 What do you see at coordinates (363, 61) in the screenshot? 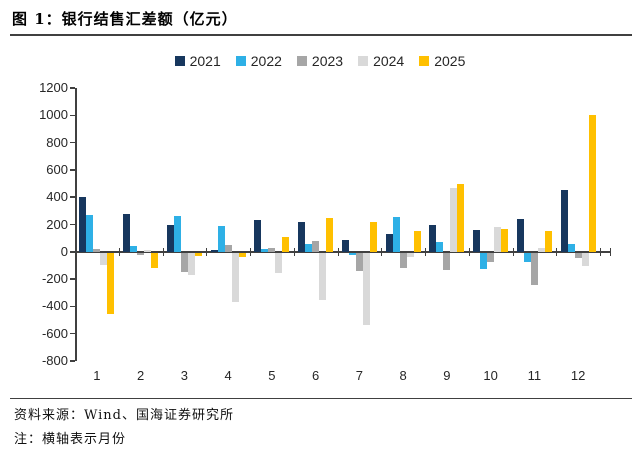
I see `legend-swatch-2024` at bounding box center [363, 61].